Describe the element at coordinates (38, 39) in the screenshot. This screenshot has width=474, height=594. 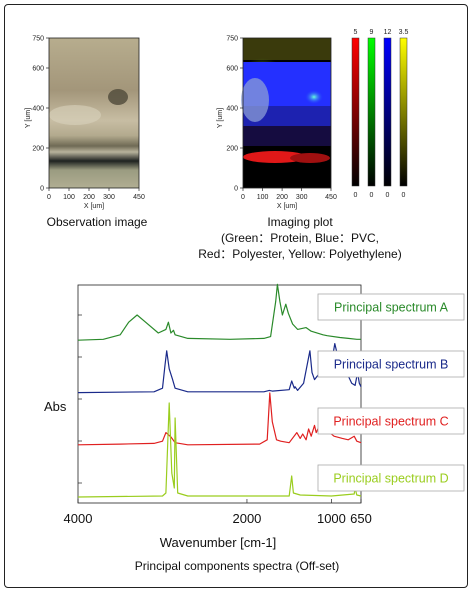
I see `obs-y-tick-label: 750` at that location.